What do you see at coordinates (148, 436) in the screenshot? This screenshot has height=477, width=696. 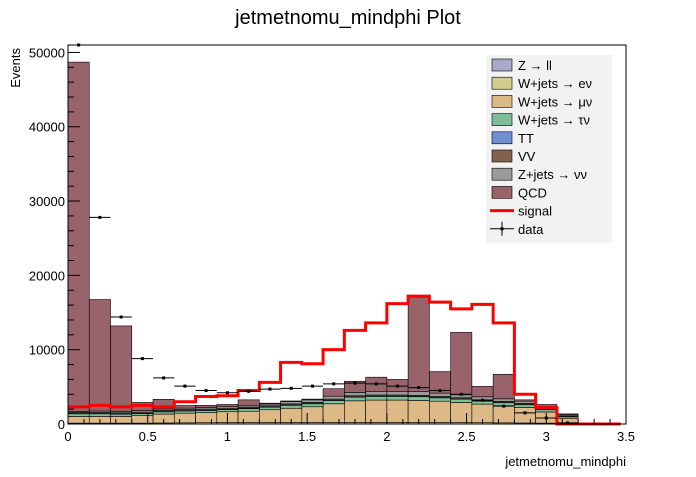 I see `x-tick-label-1: 0.5` at bounding box center [148, 436].